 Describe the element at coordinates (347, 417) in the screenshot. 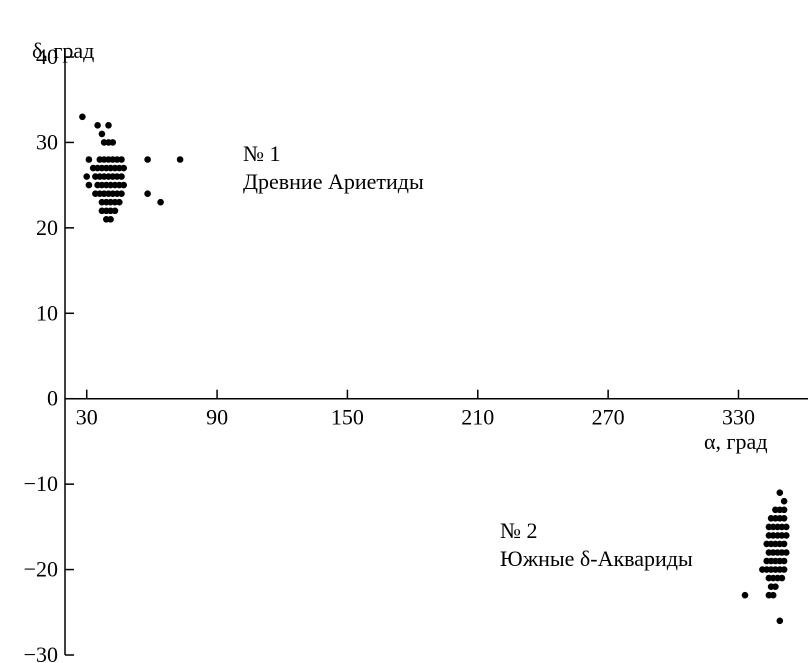

I see `x-tick-label: 150` at that location.